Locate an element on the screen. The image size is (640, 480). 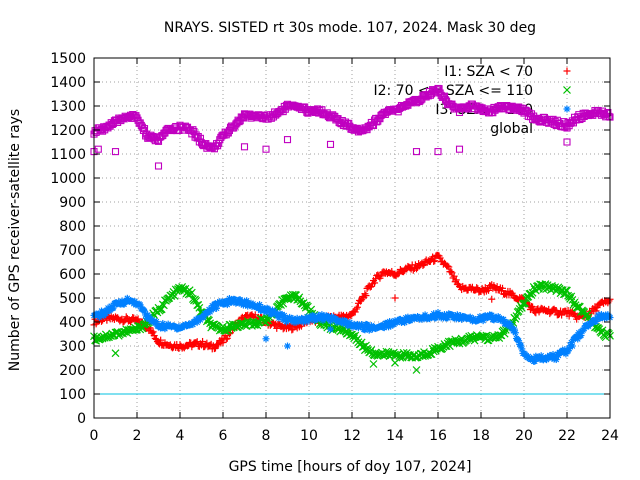
x-tick-label: 6 is located at coordinates (223, 436).